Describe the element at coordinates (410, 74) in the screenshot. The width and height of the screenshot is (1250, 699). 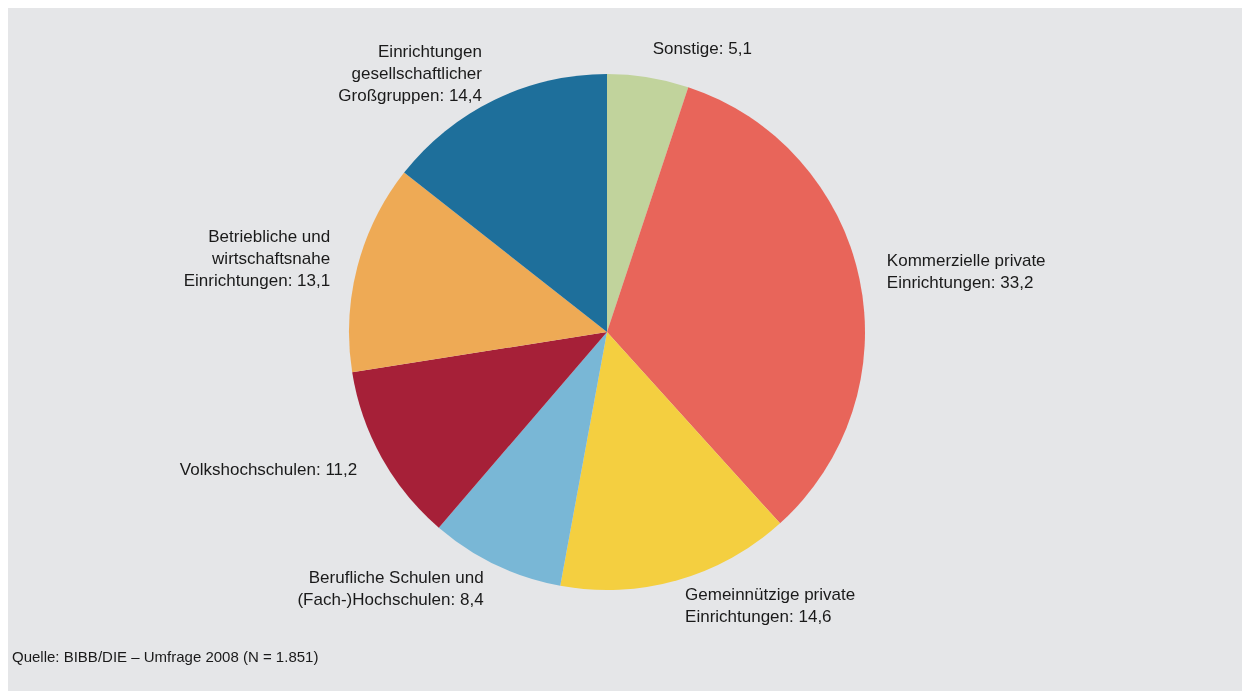
I see `slice-label: Einrichtungen gesellschaftlicher Großgruppen: 14,4` at that location.